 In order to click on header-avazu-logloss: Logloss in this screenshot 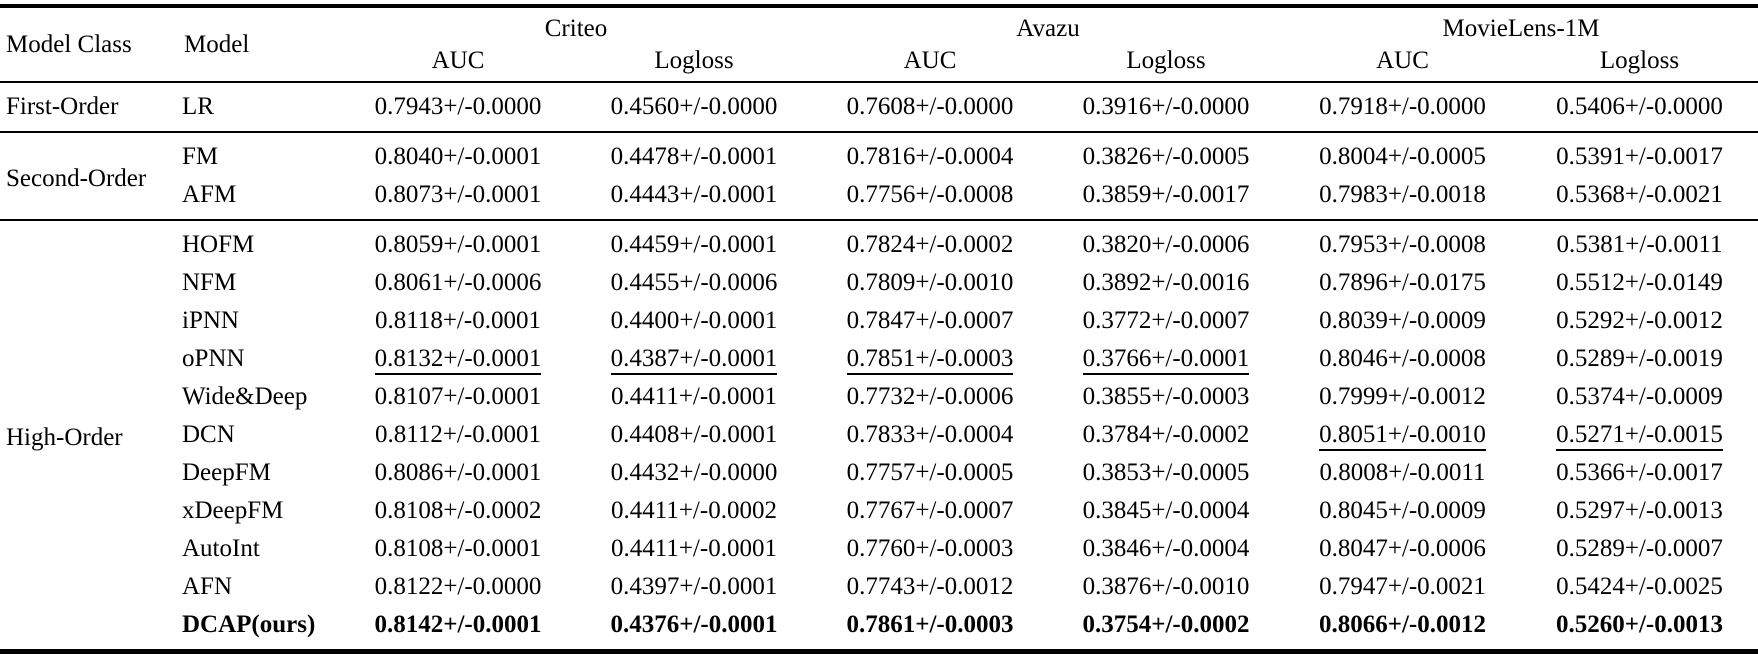, I will do `click(1166, 60)`.